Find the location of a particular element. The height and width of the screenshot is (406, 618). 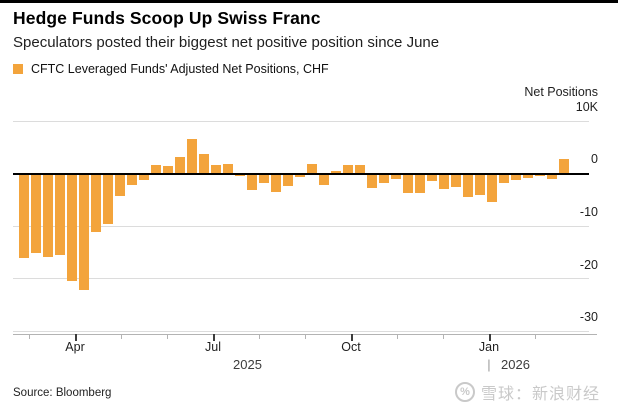

watermark: % 雪球：新浪财经 is located at coordinates (527, 392).